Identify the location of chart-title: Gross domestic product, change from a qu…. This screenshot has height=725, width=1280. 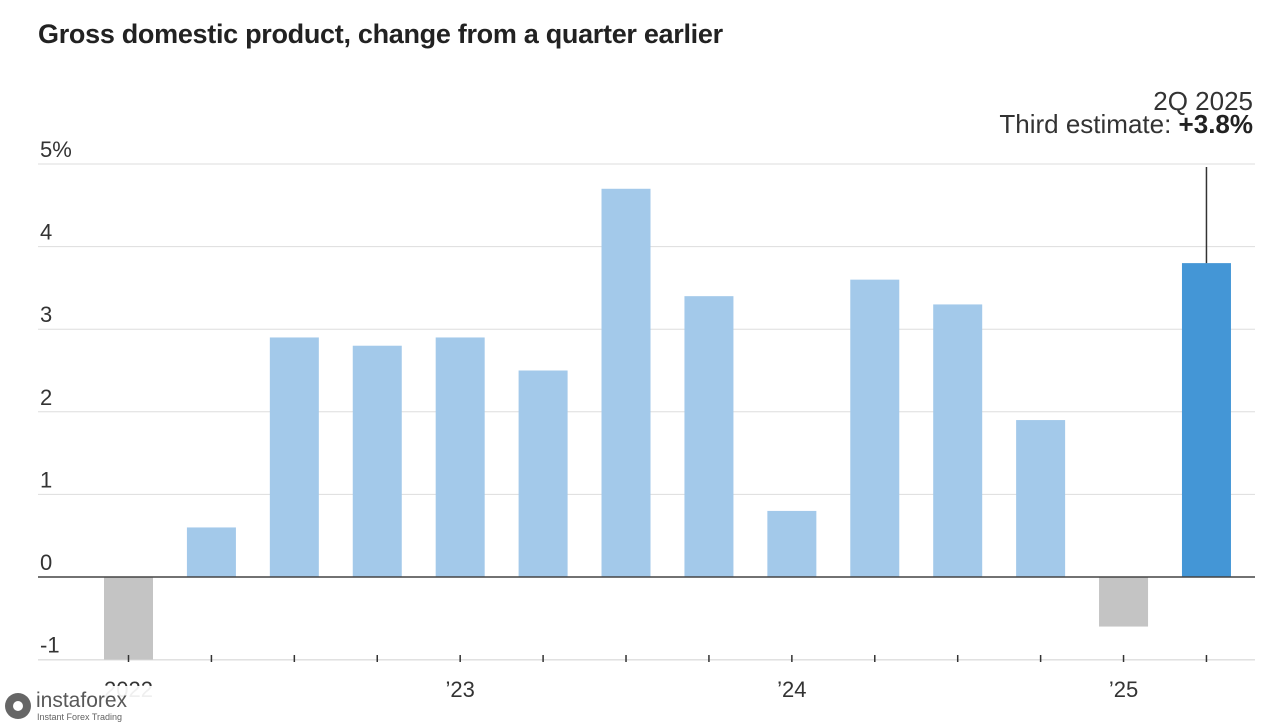
(380, 34).